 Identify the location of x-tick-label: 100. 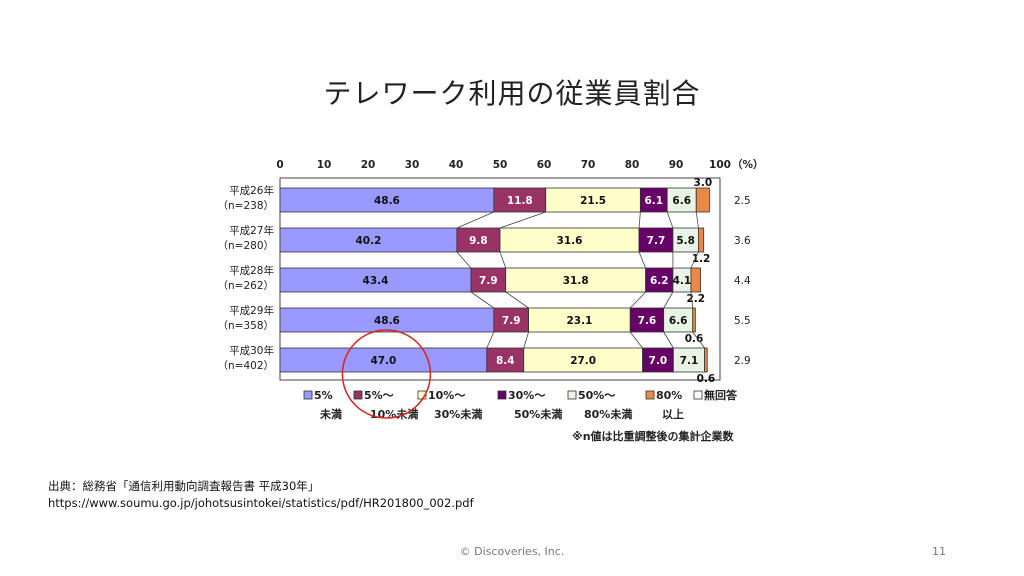
(720, 165).